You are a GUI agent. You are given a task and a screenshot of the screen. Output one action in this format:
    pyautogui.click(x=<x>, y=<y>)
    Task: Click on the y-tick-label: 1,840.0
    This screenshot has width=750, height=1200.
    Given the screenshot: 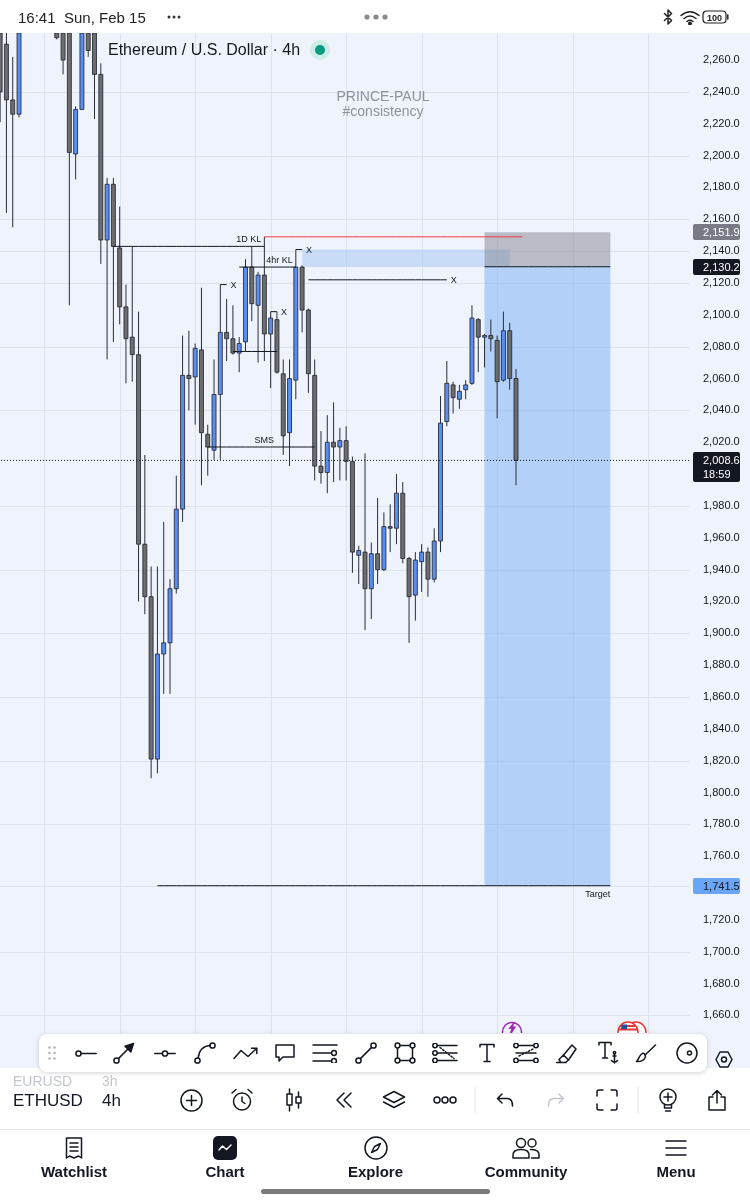 What is the action you would take?
    pyautogui.click(x=721, y=727)
    